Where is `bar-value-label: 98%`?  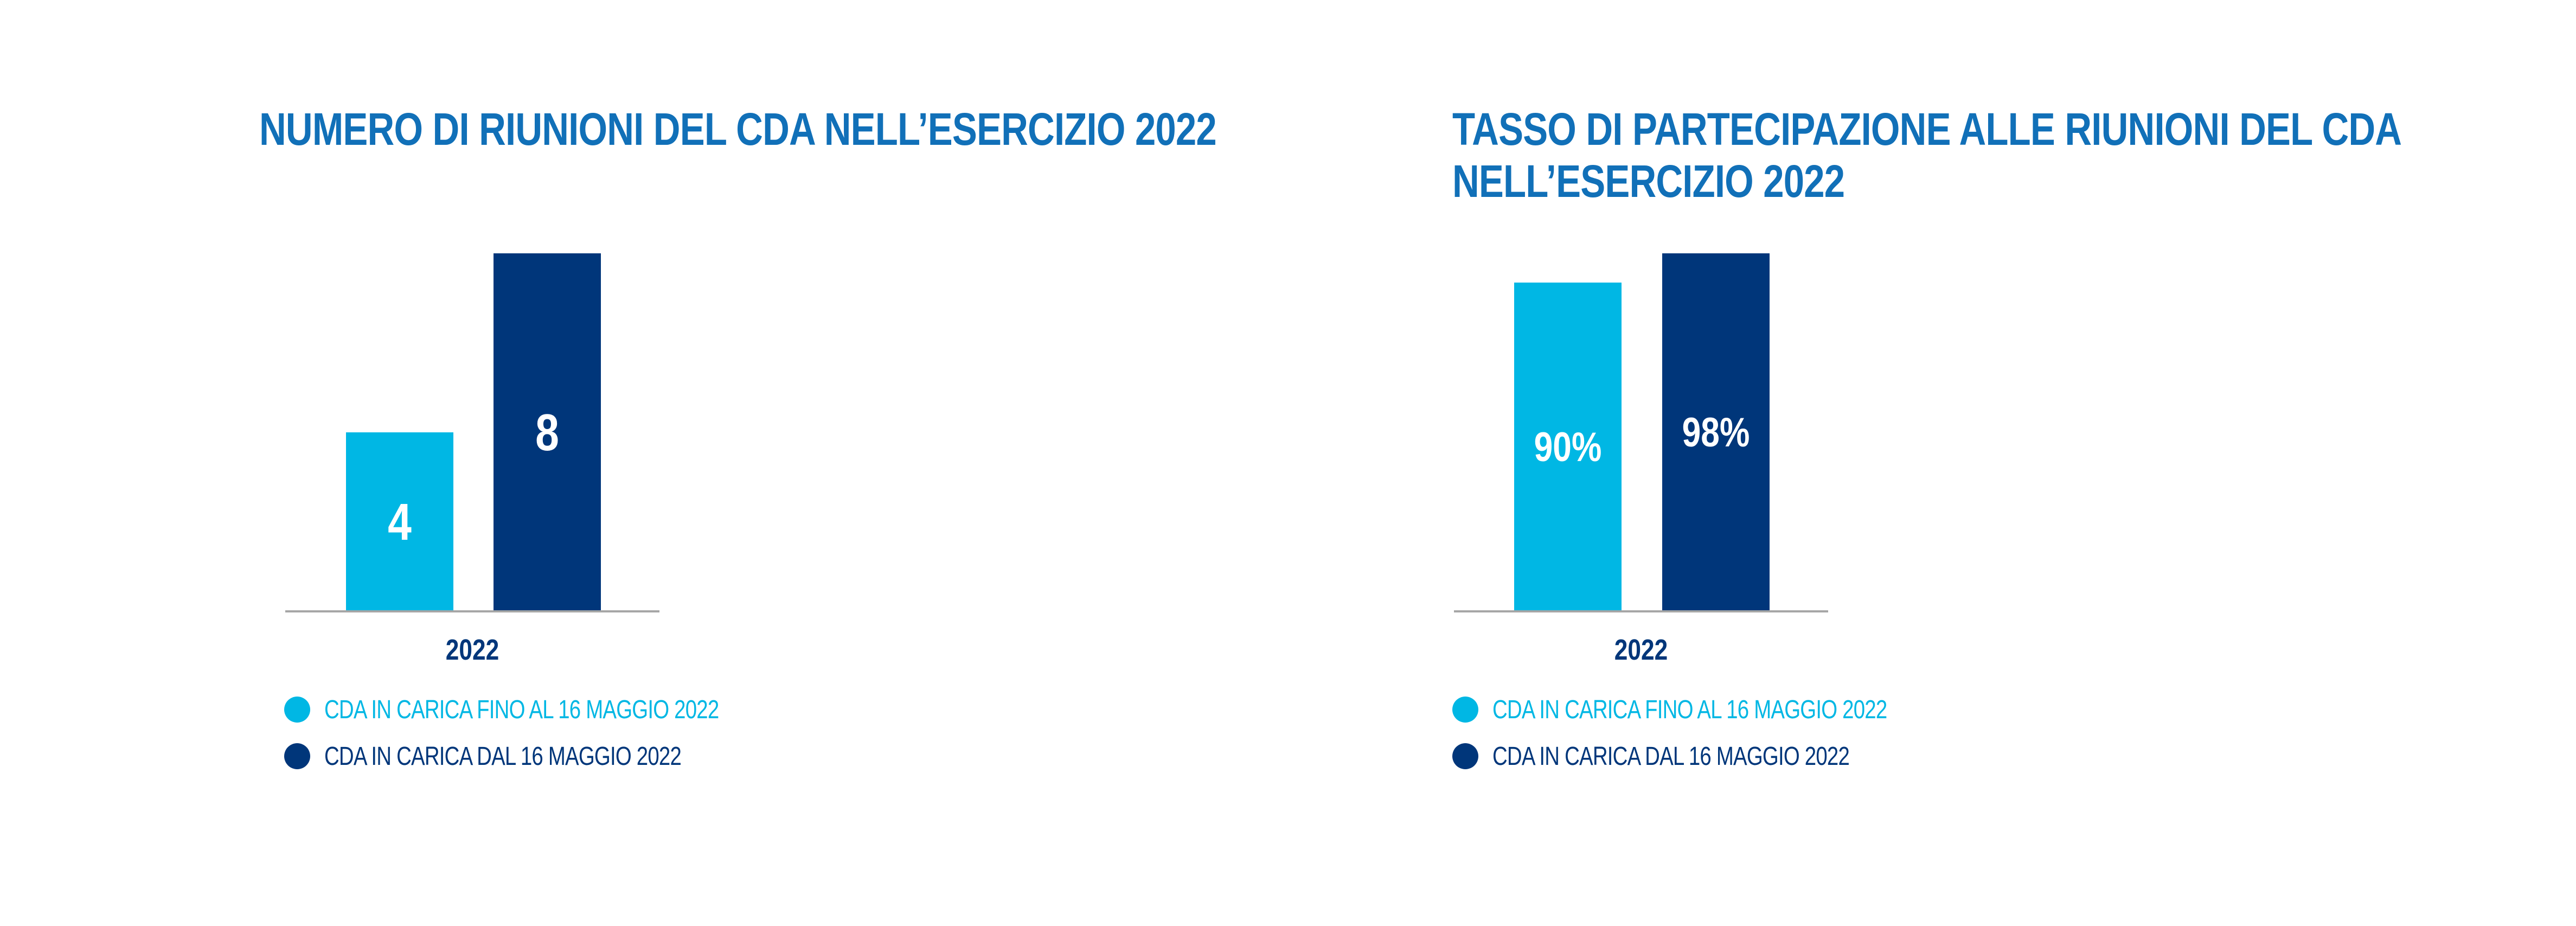 bar-value-label: 98% is located at coordinates (1716, 432).